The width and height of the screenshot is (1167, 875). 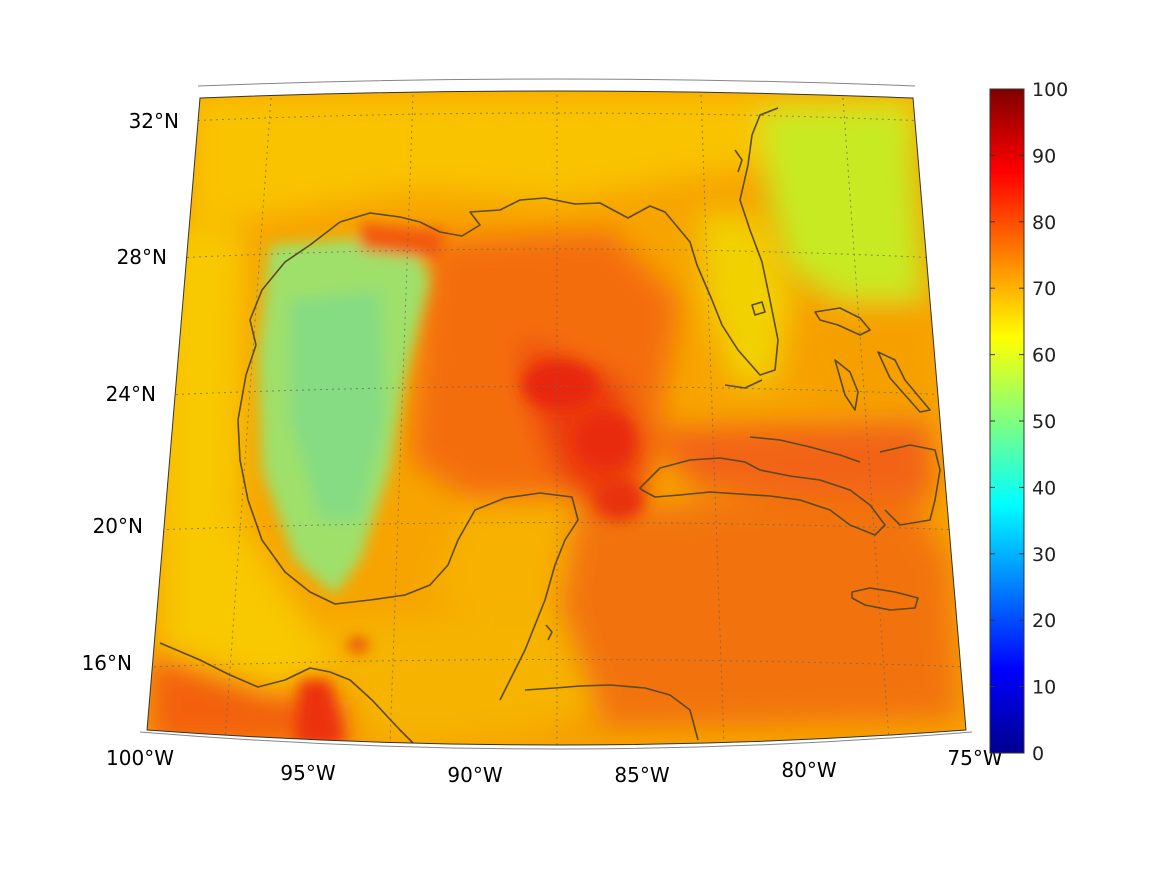 I want to click on lat-tick-16: 16°N, so click(x=107, y=663).